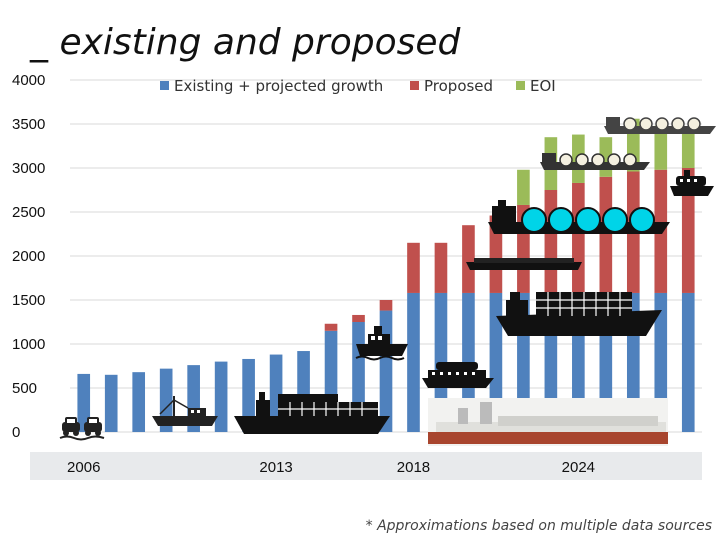 The width and height of the screenshot is (720, 540). What do you see at coordinates (331, 467) in the screenshot?
I see `x-axis-ticks: 2006 2013 2018 2024` at bounding box center [331, 467].